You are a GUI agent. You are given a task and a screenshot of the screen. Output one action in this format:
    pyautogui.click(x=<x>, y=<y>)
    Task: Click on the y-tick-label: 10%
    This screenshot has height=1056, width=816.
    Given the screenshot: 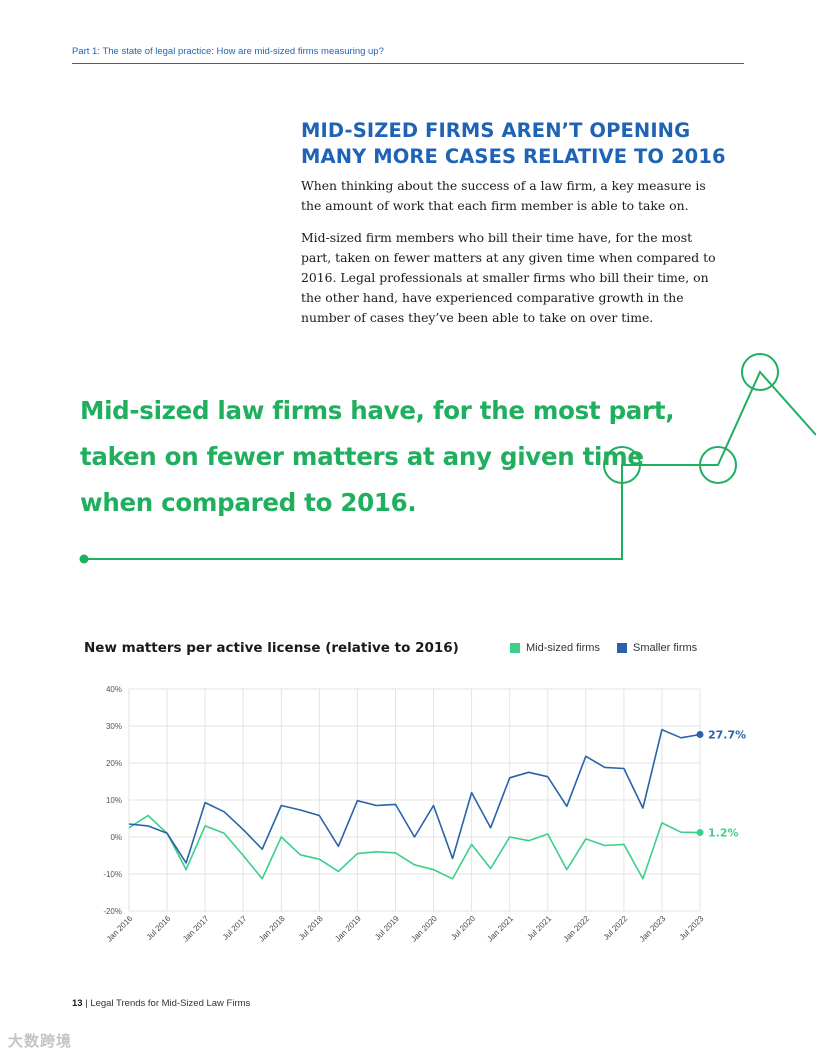 What is the action you would take?
    pyautogui.click(x=114, y=800)
    